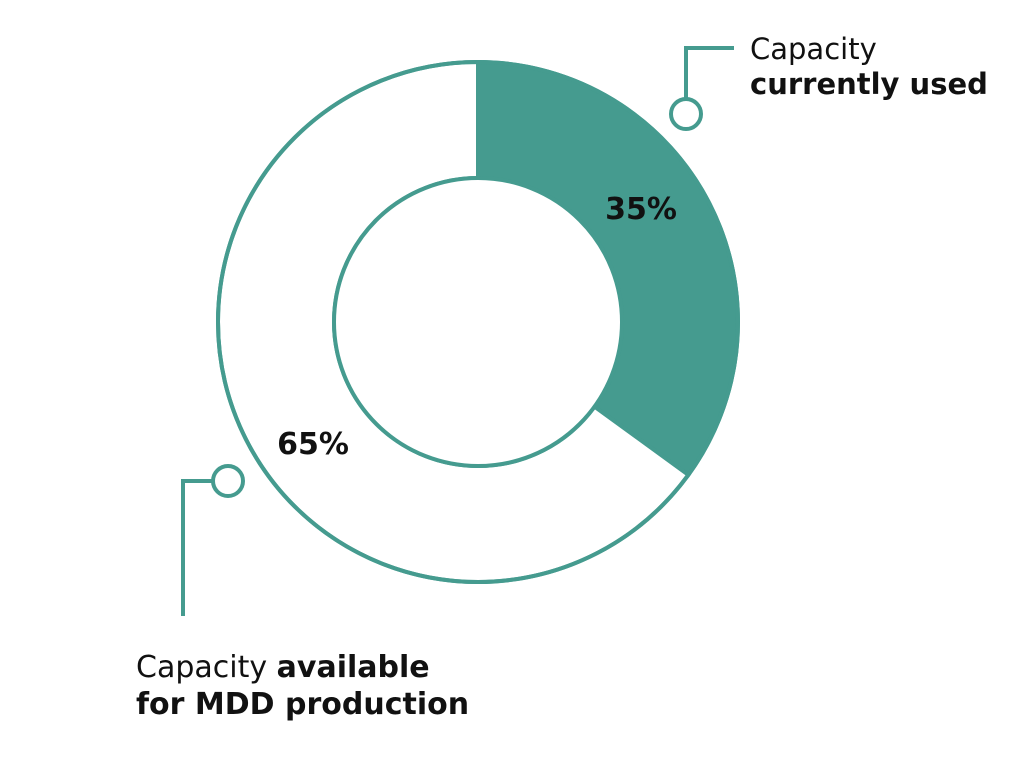 This screenshot has width=1024, height=765. Describe the element at coordinates (869, 84) in the screenshot. I see `legend-label-currently-used-bold: currently used` at that location.